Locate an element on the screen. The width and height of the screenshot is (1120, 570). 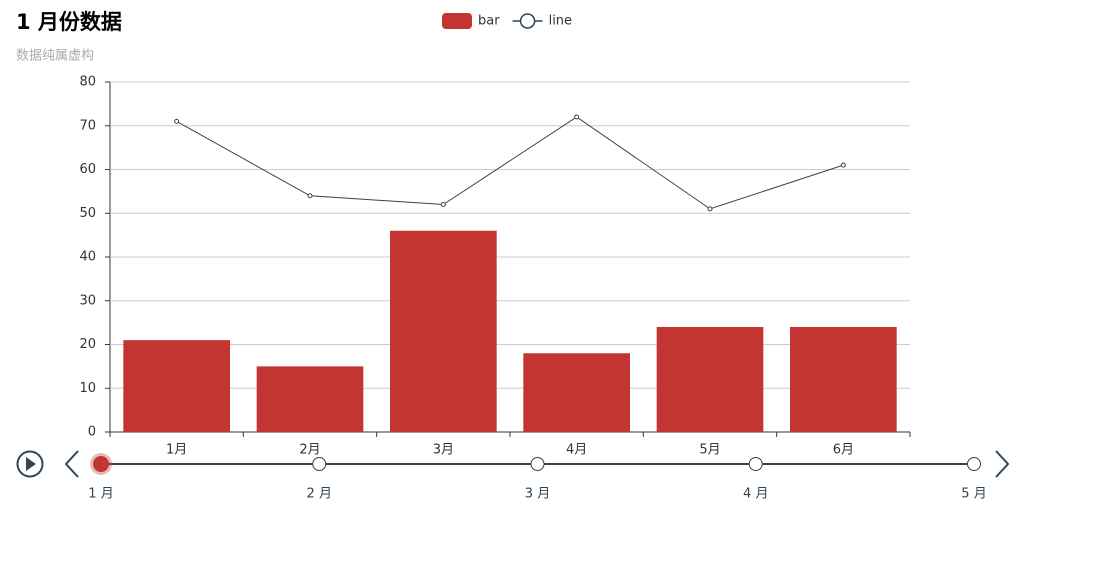
timeline-label: 1 月 is located at coordinates (100, 494).